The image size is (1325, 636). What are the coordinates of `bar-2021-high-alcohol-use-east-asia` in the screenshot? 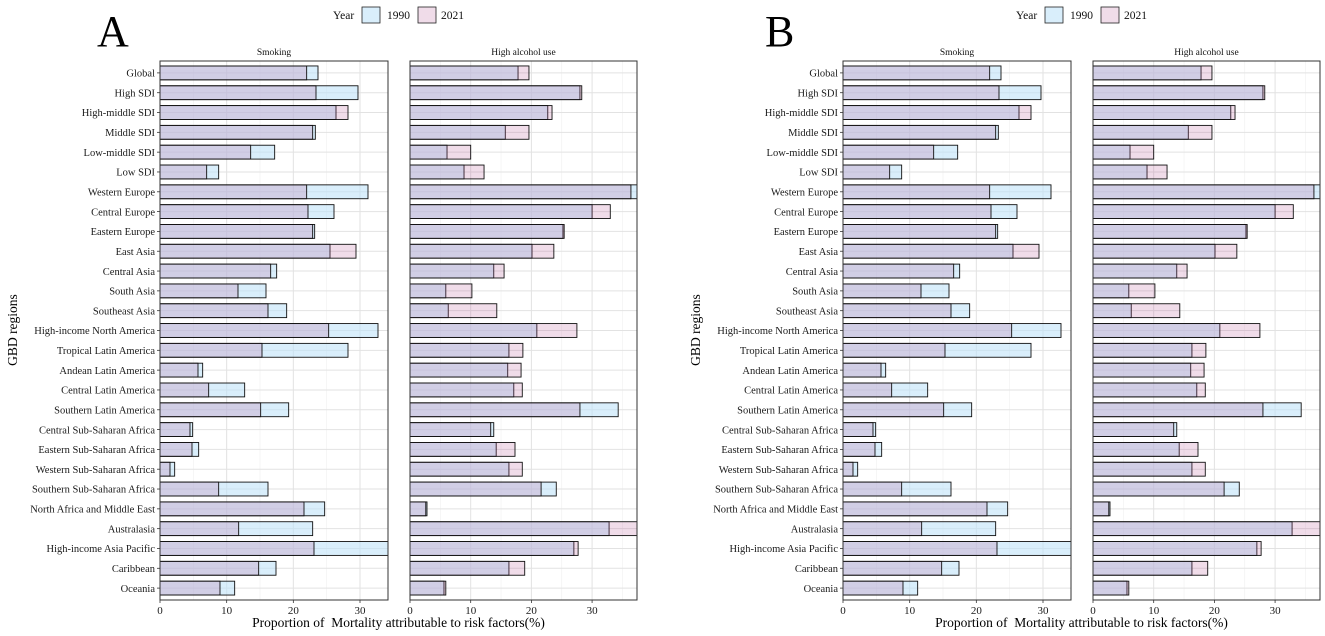 It's located at (1165, 251).